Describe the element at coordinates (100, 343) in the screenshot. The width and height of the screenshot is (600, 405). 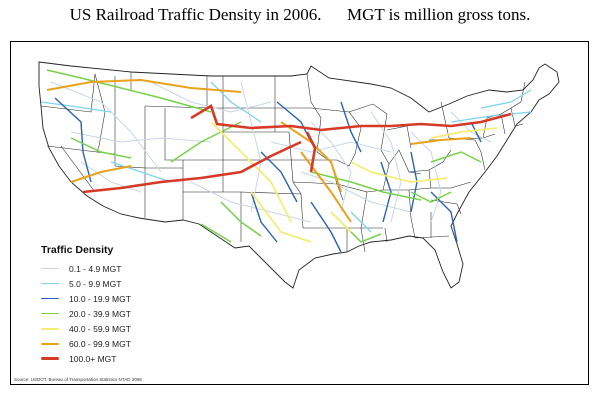
I see `legend-label: 60.0 - 99.9 MGT` at that location.